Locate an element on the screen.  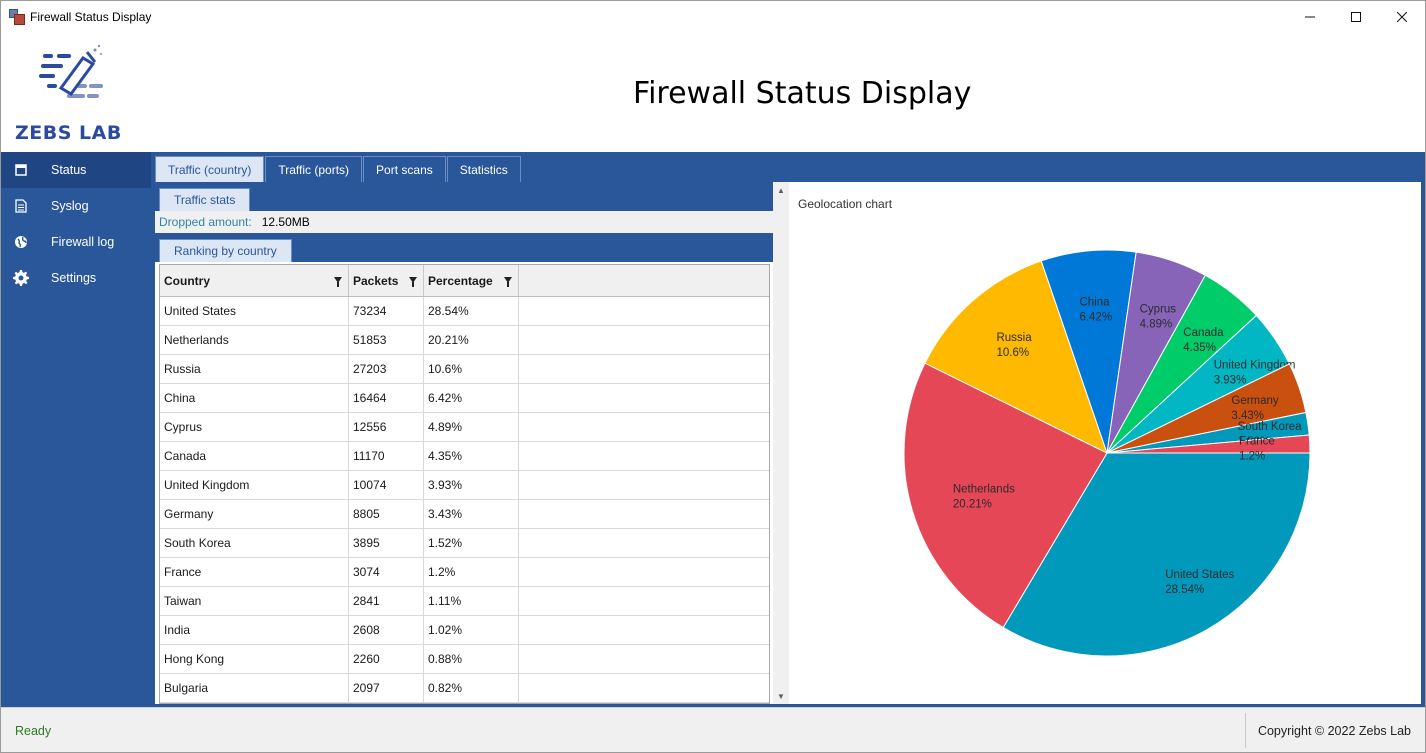
logo-text: ZEBS LAB is located at coordinates (68, 133).